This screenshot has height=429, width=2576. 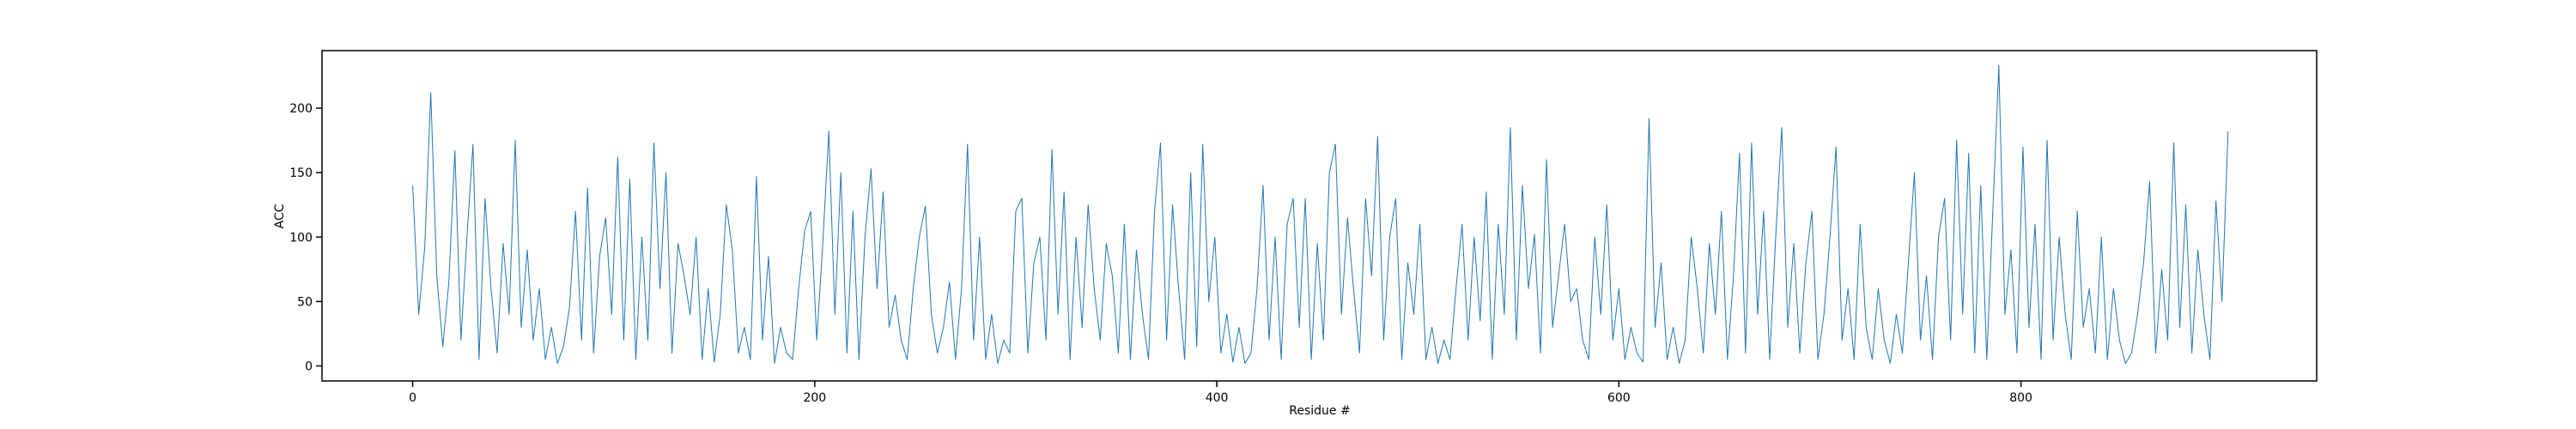 I want to click on y-tick-label: 200, so click(x=301, y=109).